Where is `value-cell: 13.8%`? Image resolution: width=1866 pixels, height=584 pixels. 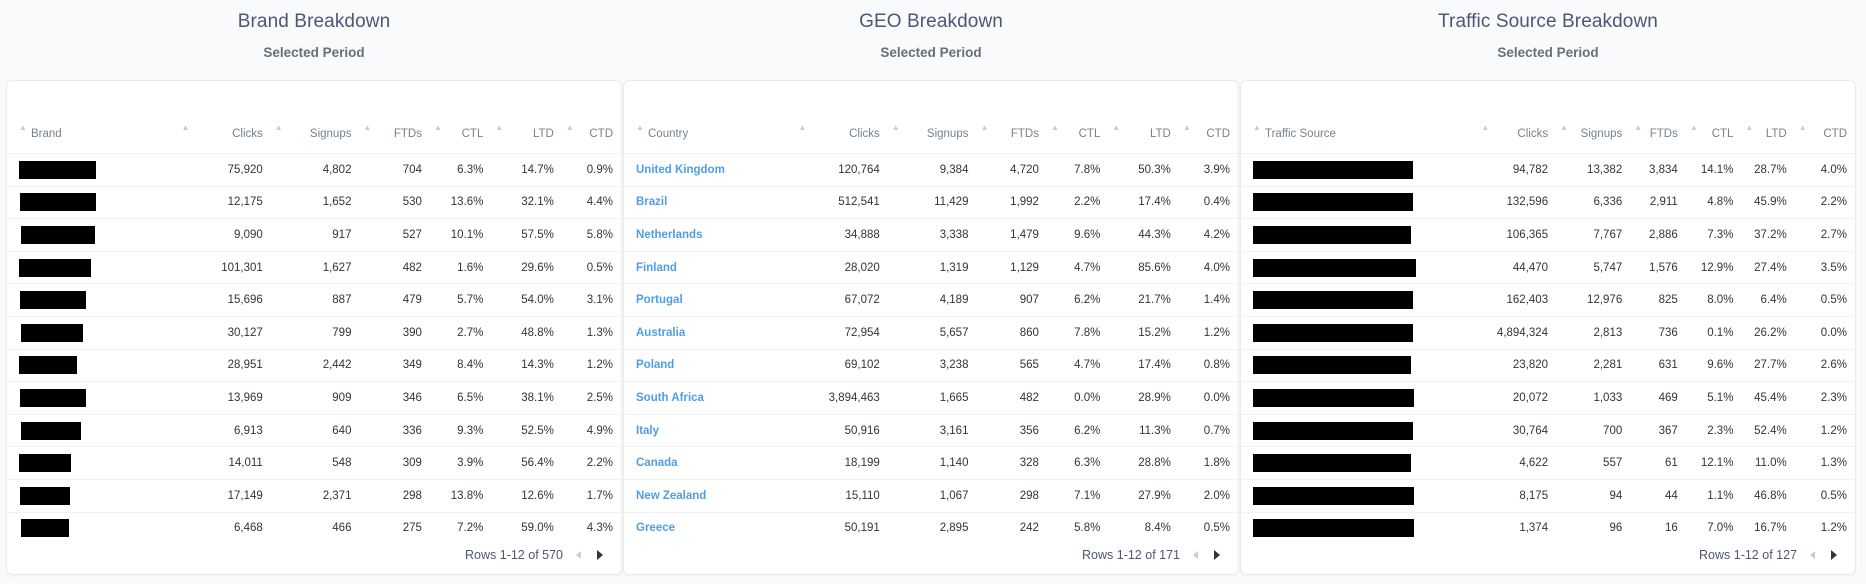 value-cell: 13.8% is located at coordinates (460, 496).